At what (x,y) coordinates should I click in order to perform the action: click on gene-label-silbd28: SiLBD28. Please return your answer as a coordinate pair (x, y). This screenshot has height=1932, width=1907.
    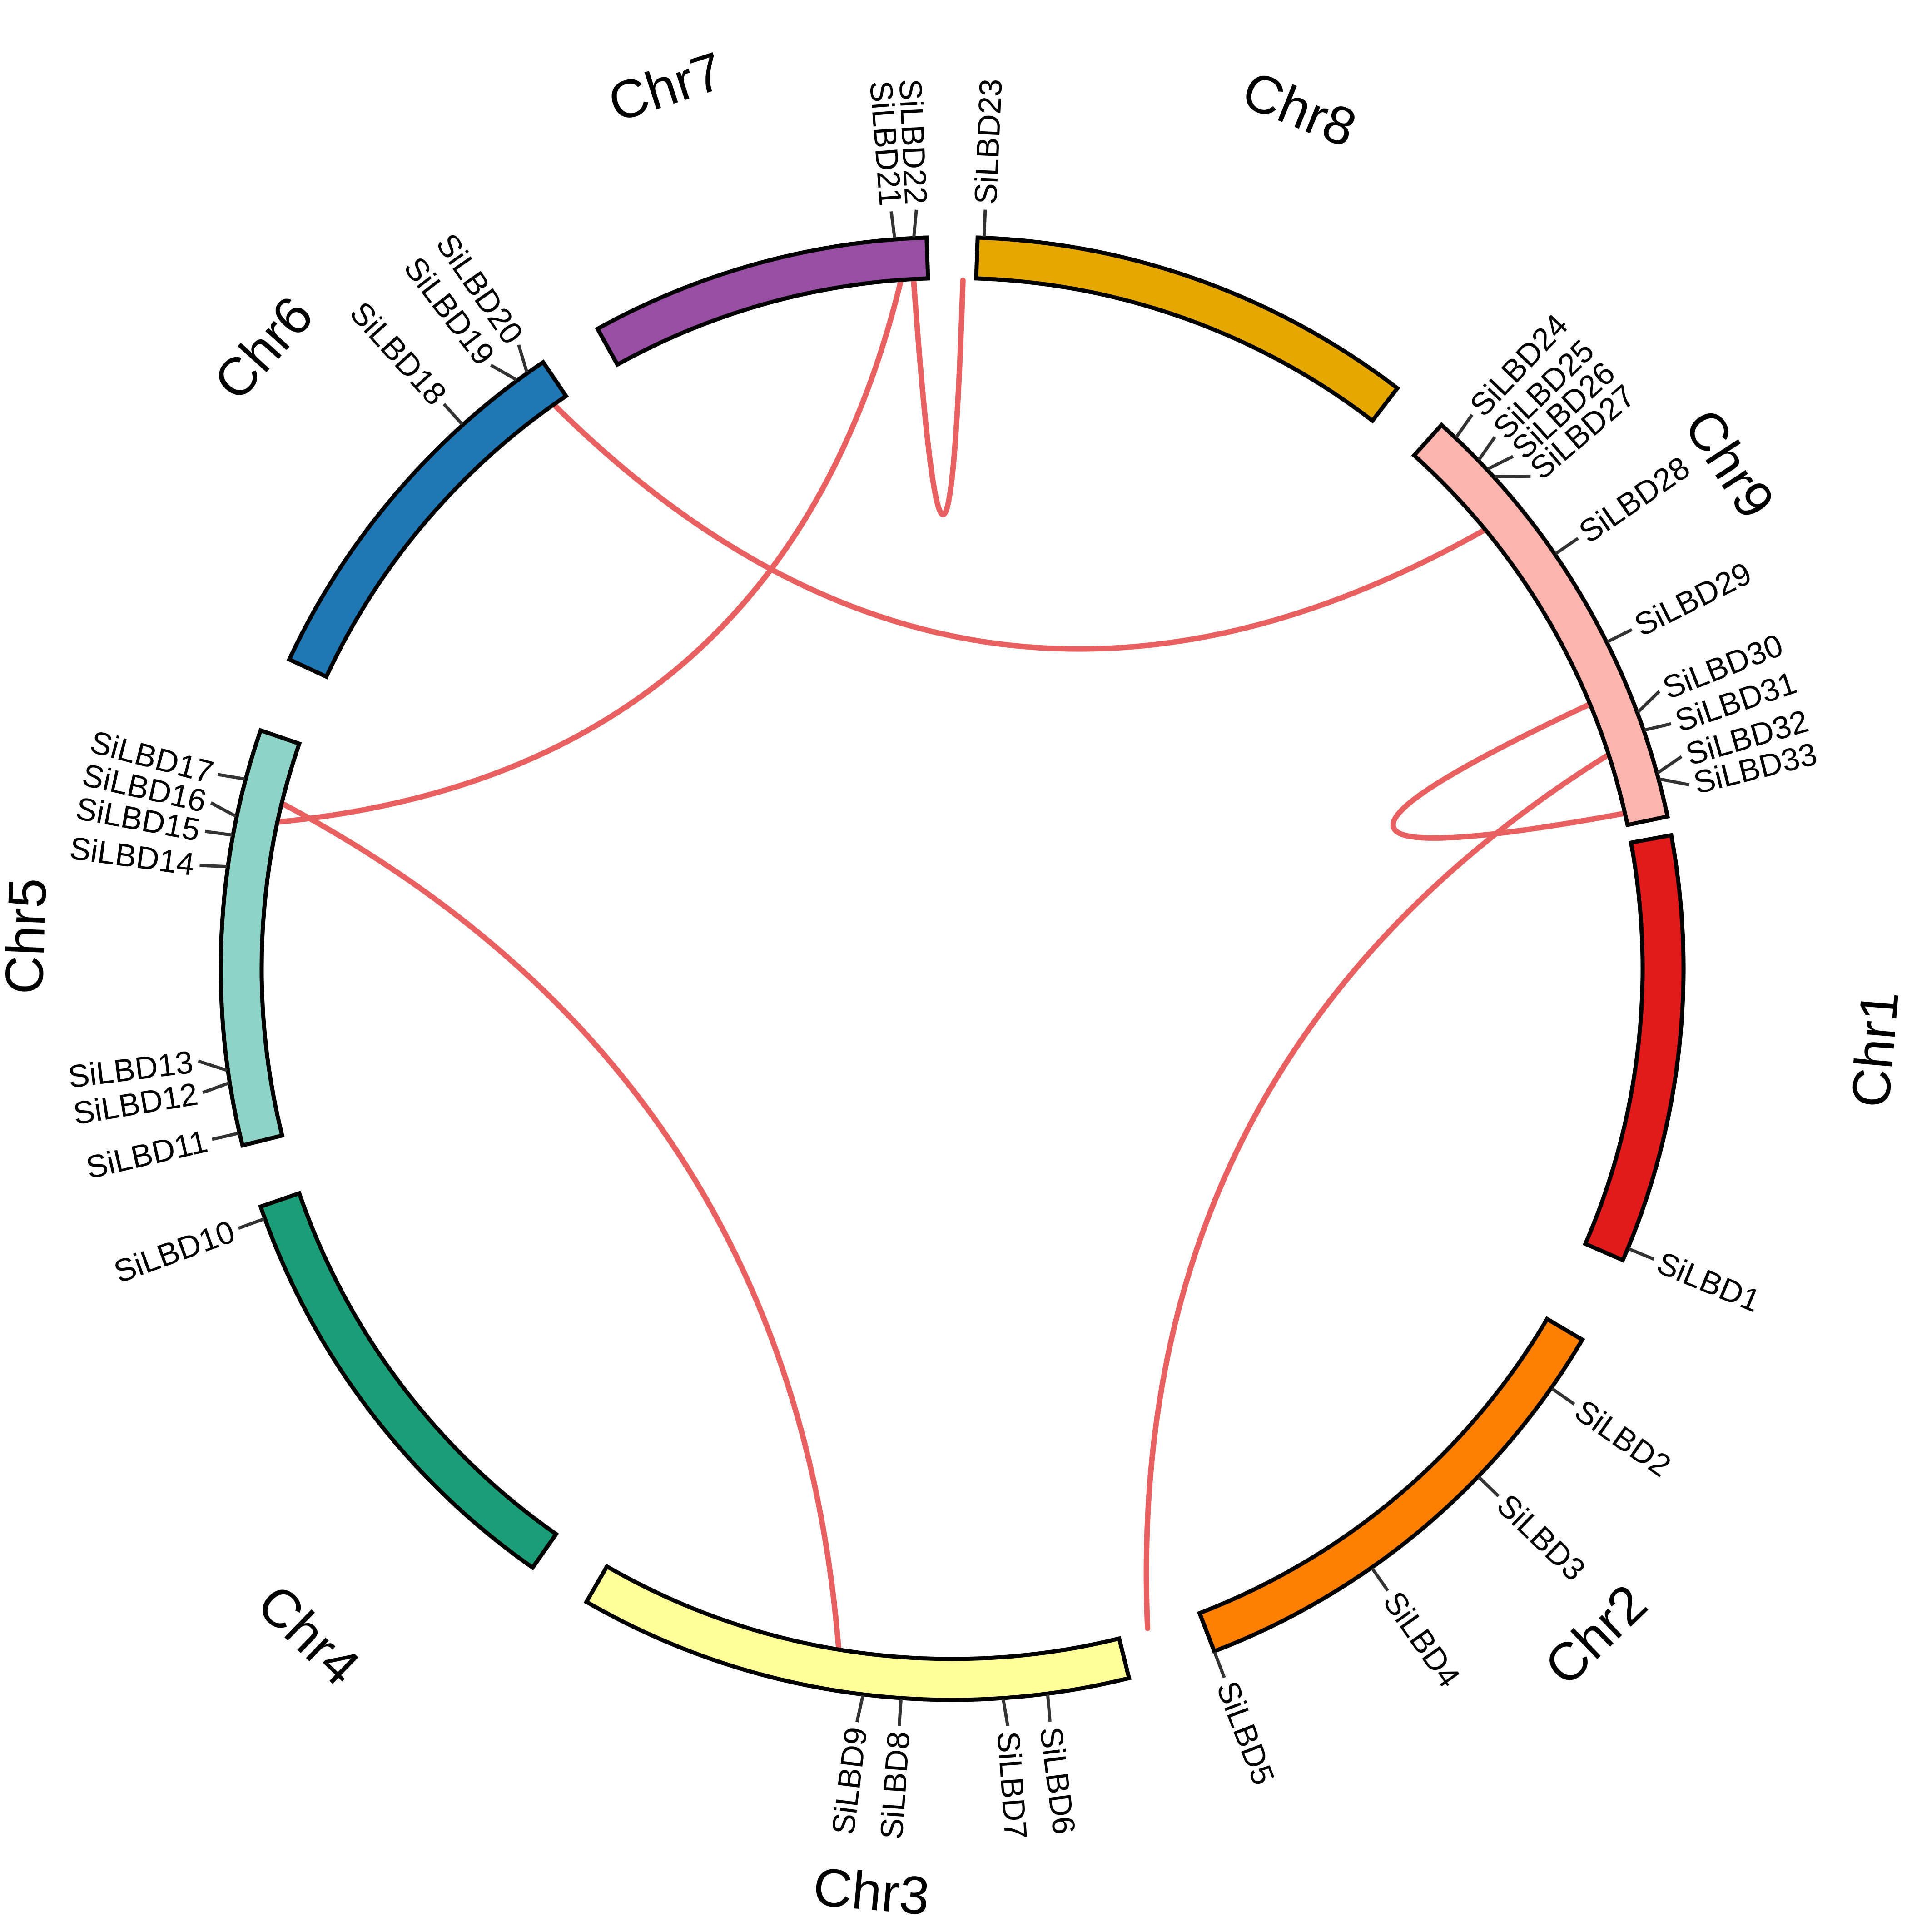
    Looking at the image, I should click on (1635, 500).